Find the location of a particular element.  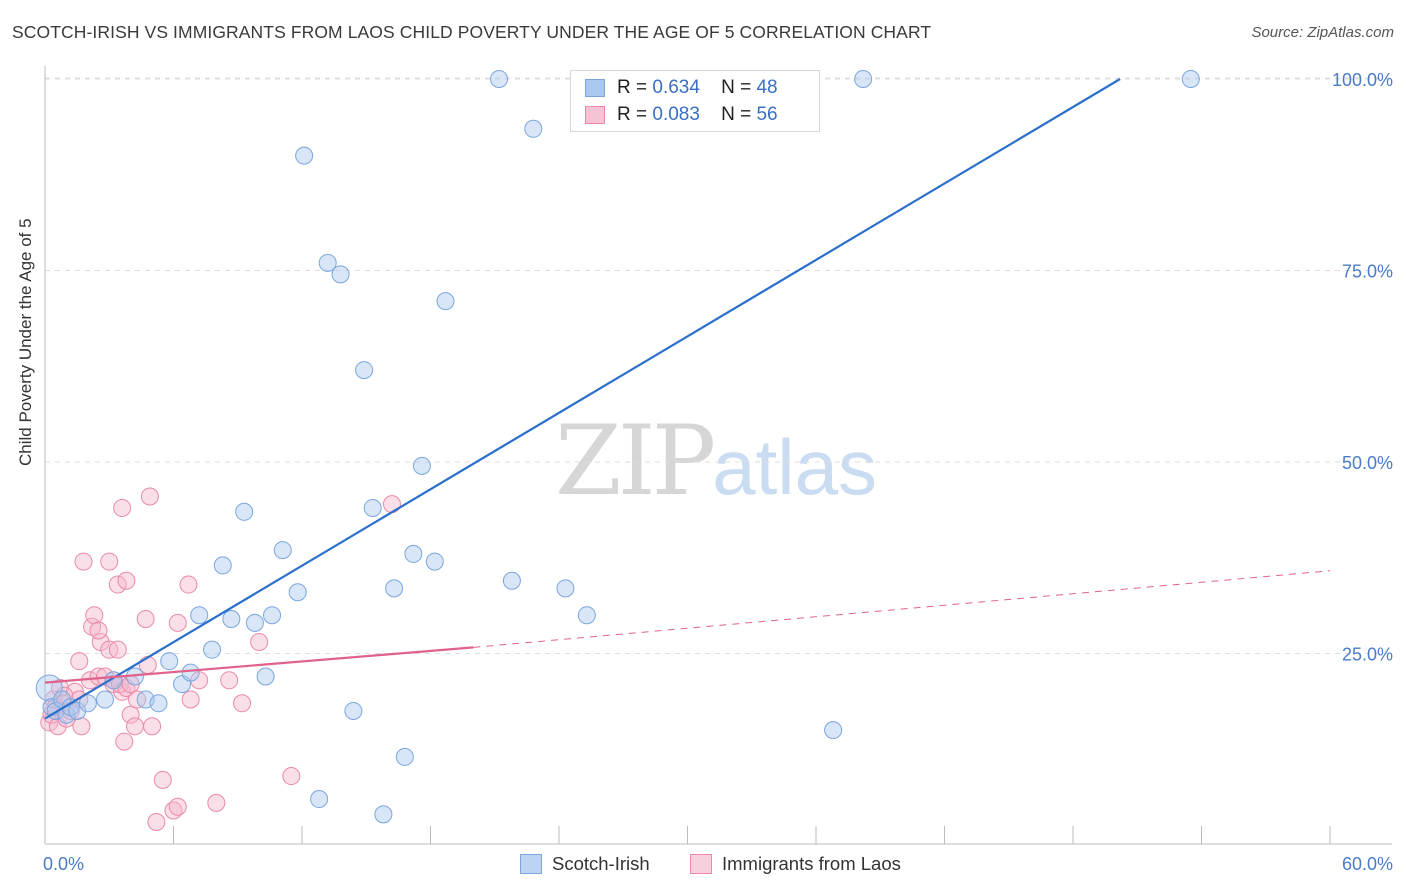

y-tick-label: 100.0% is located at coordinates (1362, 80).